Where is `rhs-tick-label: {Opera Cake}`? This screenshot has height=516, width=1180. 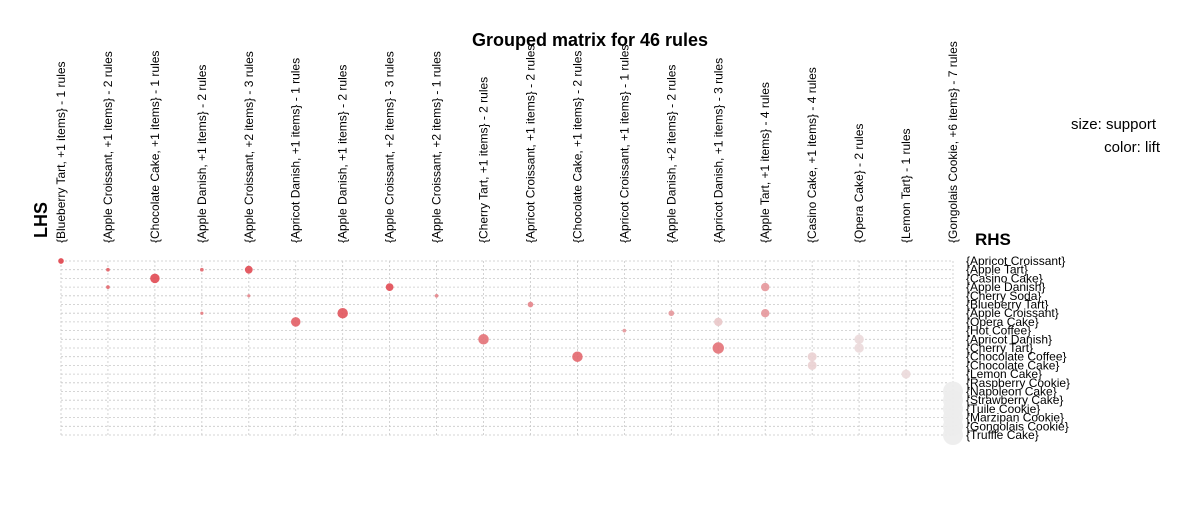
rhs-tick-label: {Opera Cake} is located at coordinates (1002, 322).